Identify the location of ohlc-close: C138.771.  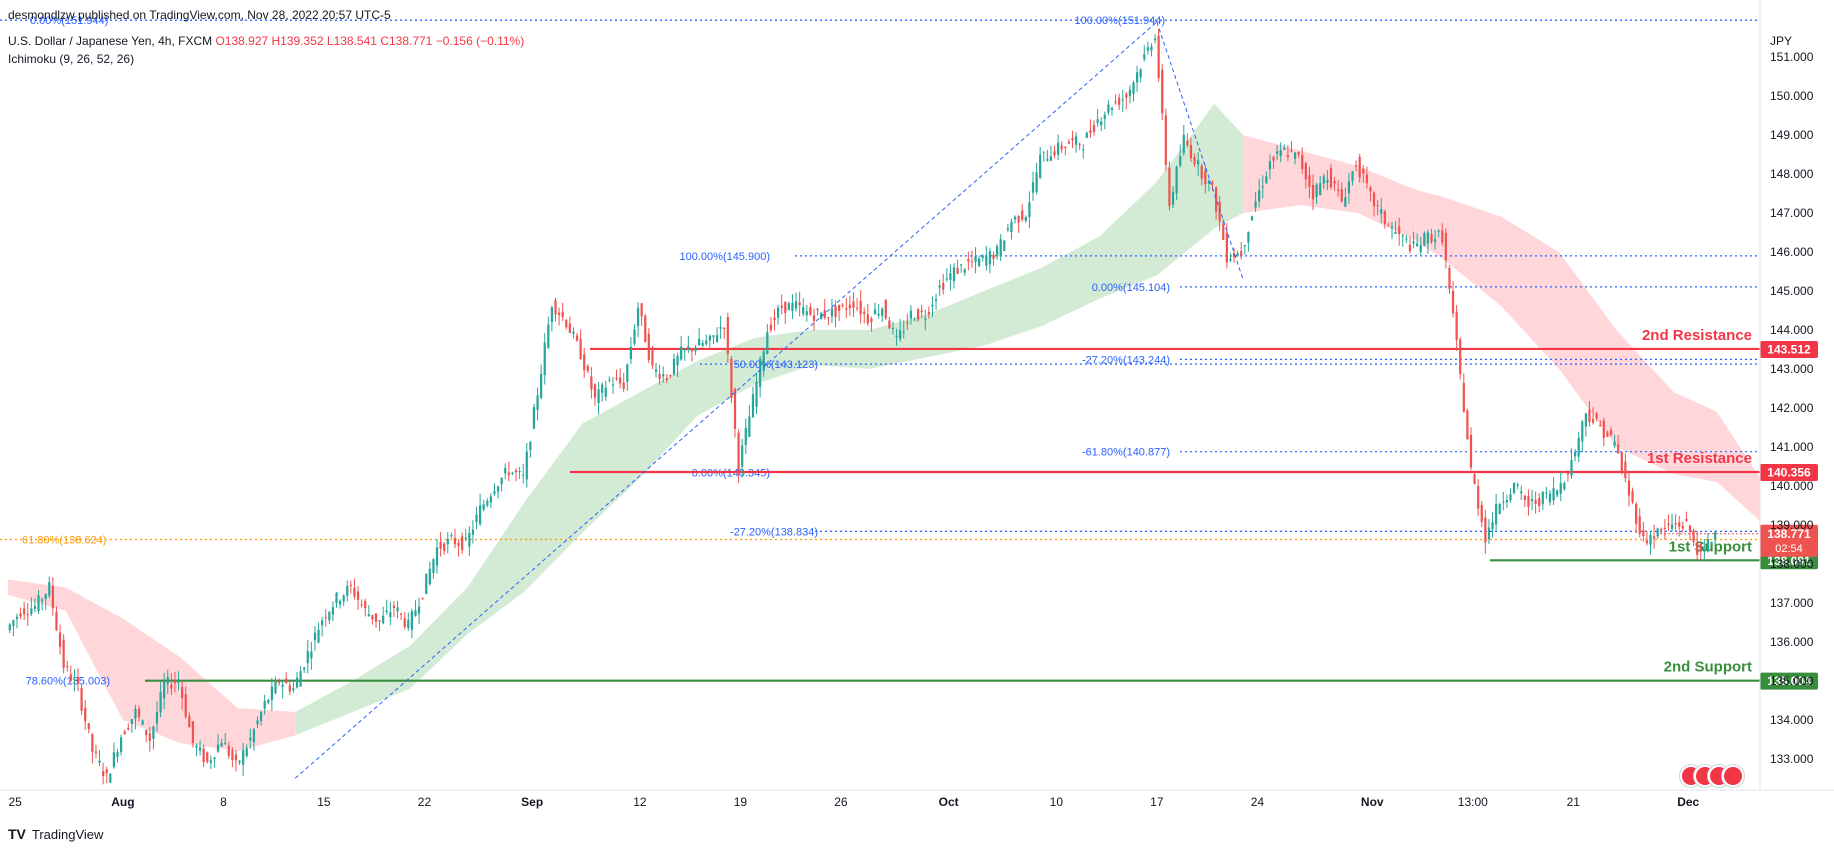
(406, 41).